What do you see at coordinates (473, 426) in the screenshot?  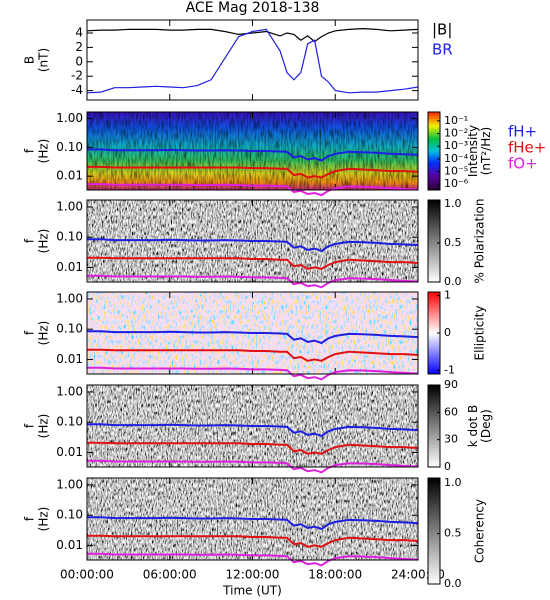 I see `colorbar-label: k dot B` at bounding box center [473, 426].